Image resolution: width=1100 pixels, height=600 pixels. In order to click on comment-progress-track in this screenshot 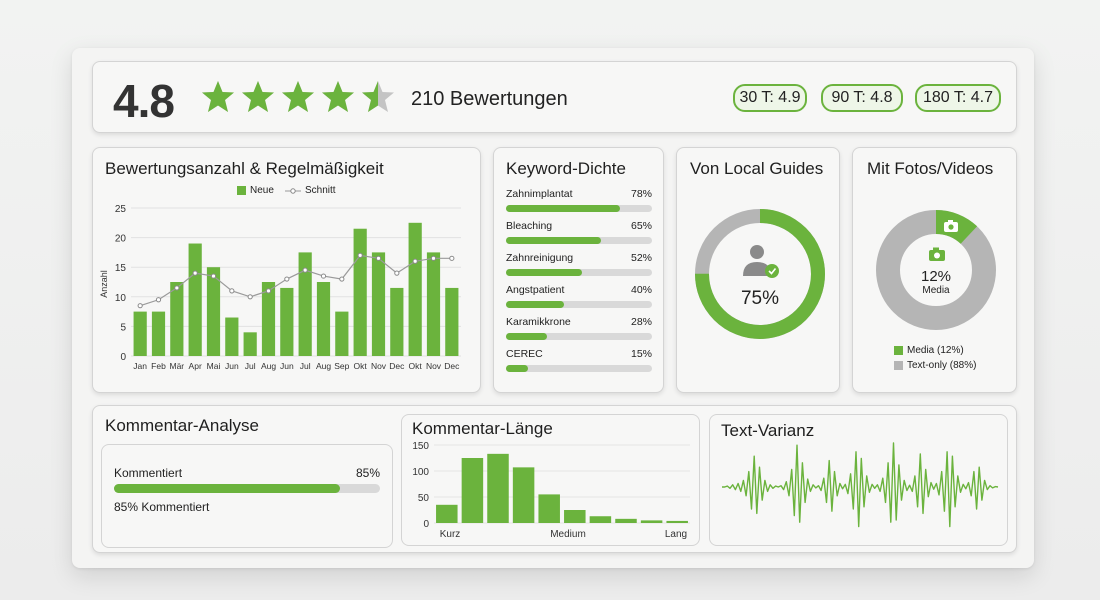, I will do `click(247, 488)`.